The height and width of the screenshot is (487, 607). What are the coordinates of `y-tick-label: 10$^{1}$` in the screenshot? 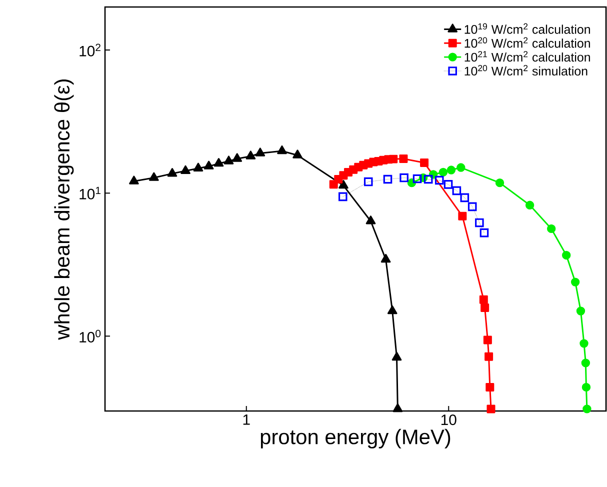 It's located at (90, 193).